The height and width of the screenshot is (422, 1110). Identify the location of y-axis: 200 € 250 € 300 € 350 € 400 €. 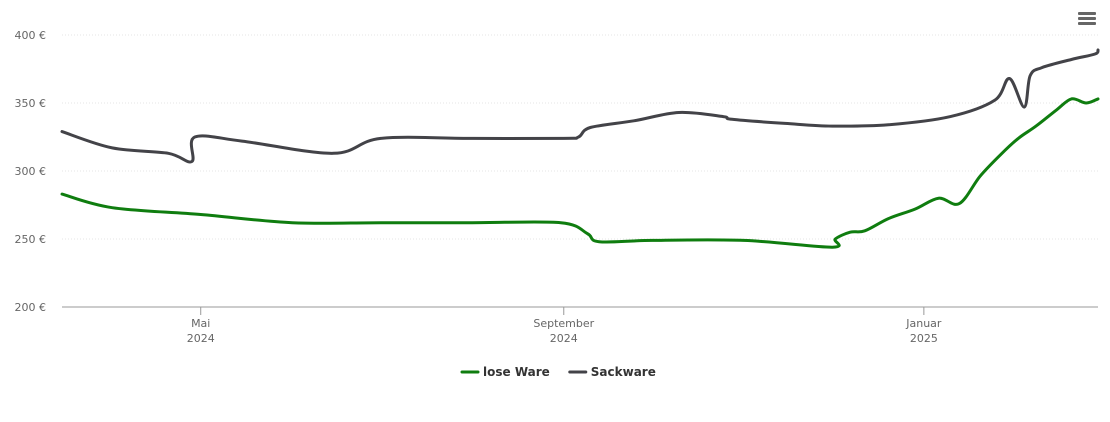
(31, 171).